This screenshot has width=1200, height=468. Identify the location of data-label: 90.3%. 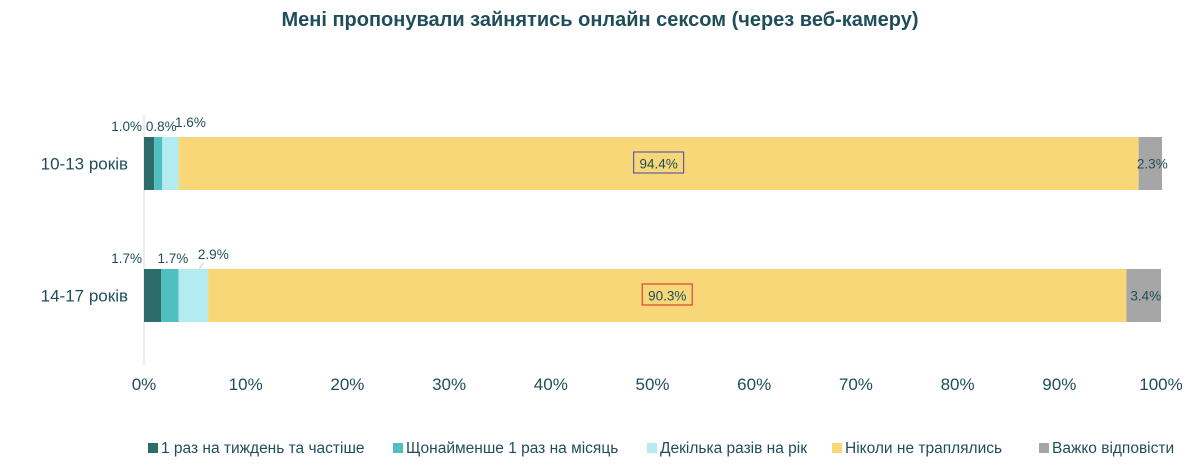
(667, 296).